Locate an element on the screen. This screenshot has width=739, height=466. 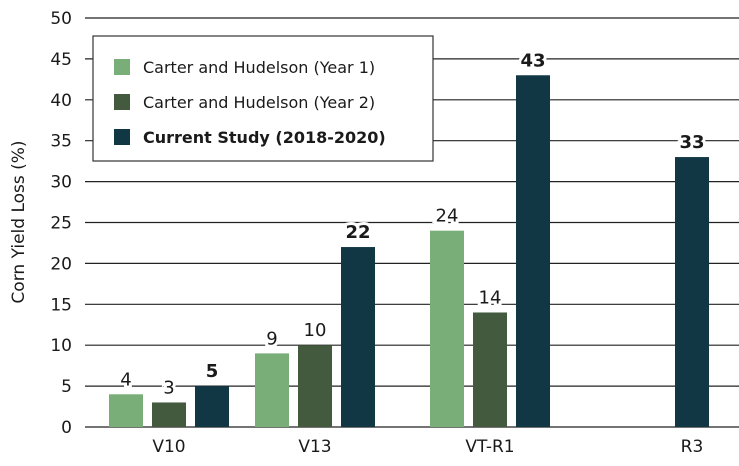
data-label: 3 is located at coordinates (168, 387).